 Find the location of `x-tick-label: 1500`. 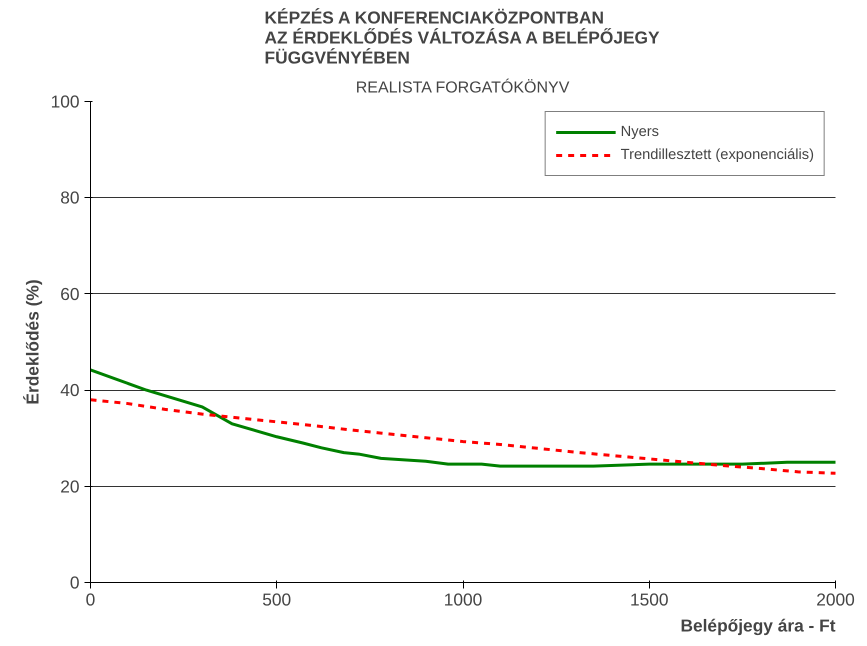

x-tick-label: 1500 is located at coordinates (649, 600).